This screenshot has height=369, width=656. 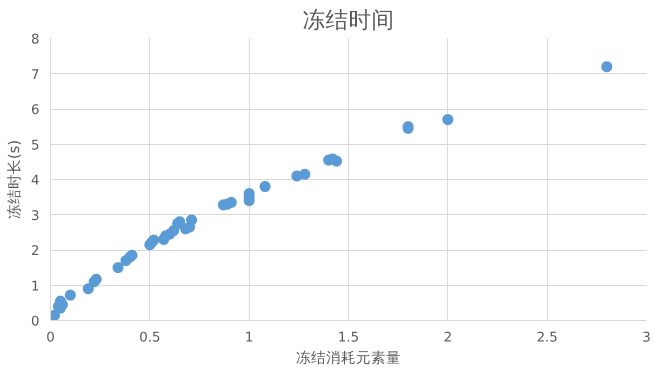 What do you see at coordinates (35, 286) in the screenshot?
I see `y-tick-label: 1` at bounding box center [35, 286].